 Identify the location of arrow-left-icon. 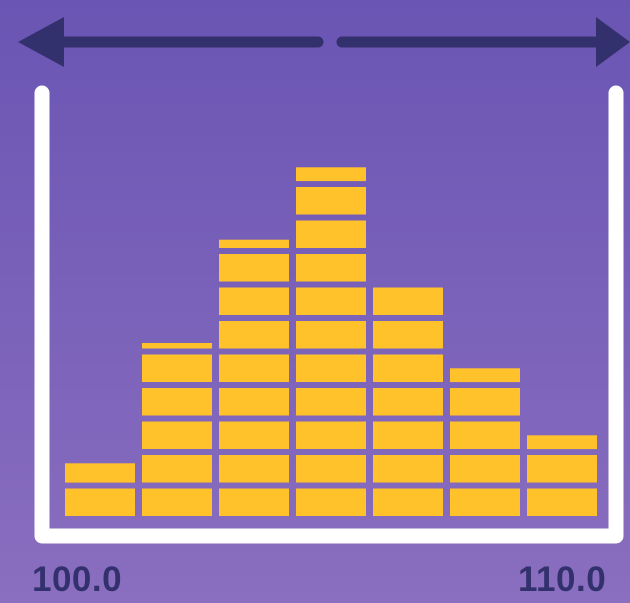
(41, 42).